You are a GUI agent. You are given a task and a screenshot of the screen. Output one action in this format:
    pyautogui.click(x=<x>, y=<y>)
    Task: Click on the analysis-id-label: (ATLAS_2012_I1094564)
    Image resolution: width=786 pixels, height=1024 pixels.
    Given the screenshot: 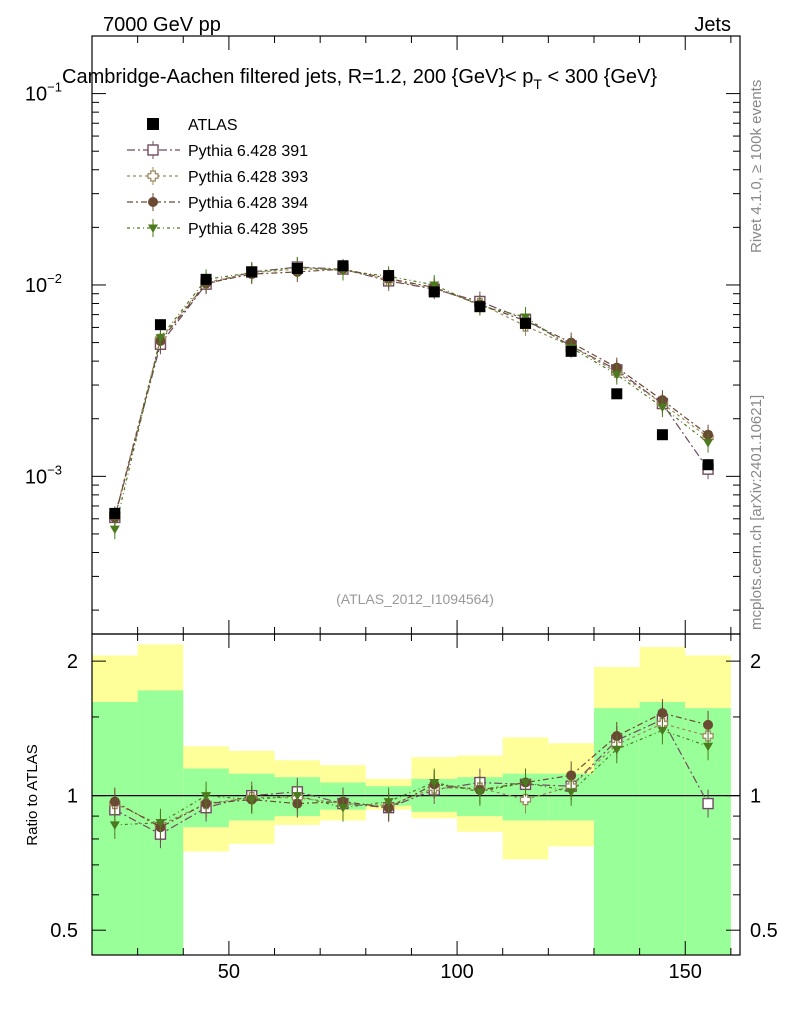 What is the action you would take?
    pyautogui.click(x=415, y=599)
    